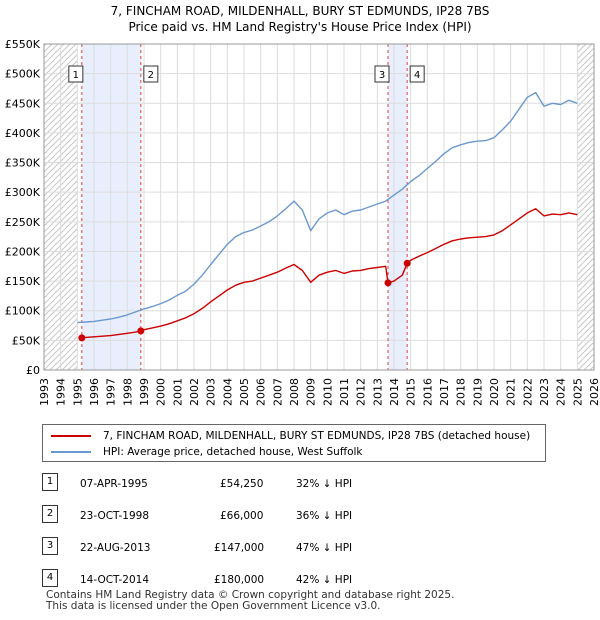 The width and height of the screenshot is (600, 620). Describe the element at coordinates (144, 392) in the screenshot. I see `x-tick-label: 1999` at that location.